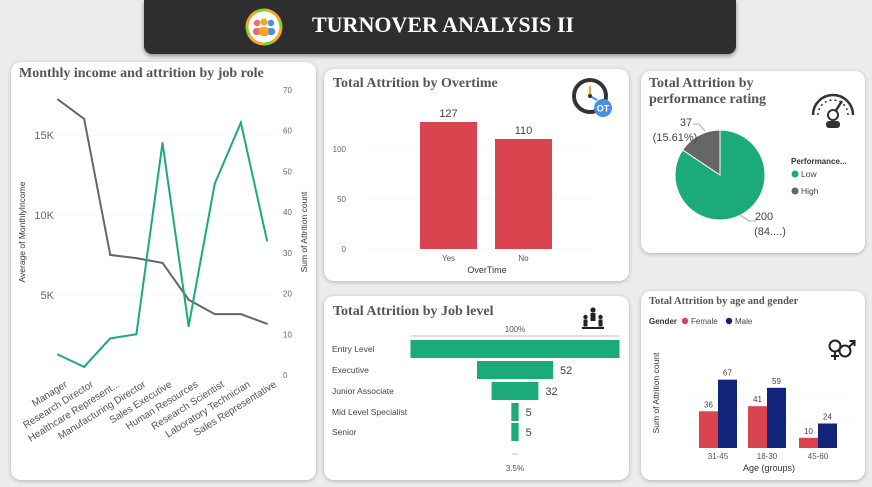 This screenshot has height=487, width=872. What do you see at coordinates (656, 392) in the screenshot?
I see `y-axis-label: Sum of Attrition count` at bounding box center [656, 392].